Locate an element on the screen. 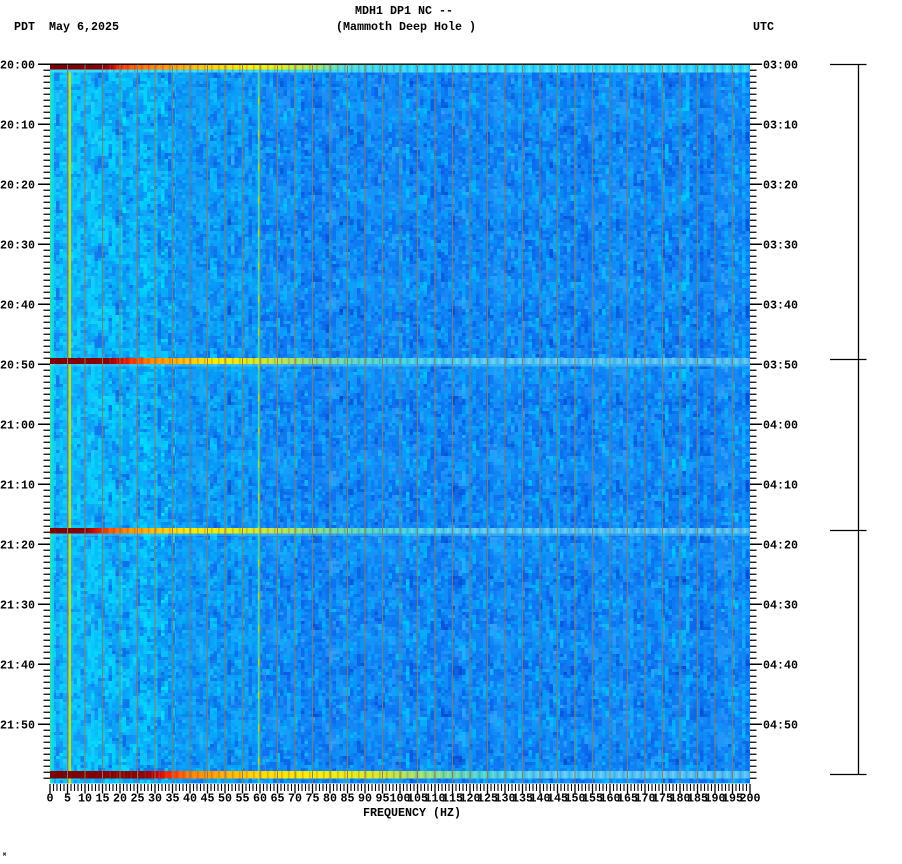  svg-text: (Mammoth Deep Hole ) is located at coordinates (406, 27).